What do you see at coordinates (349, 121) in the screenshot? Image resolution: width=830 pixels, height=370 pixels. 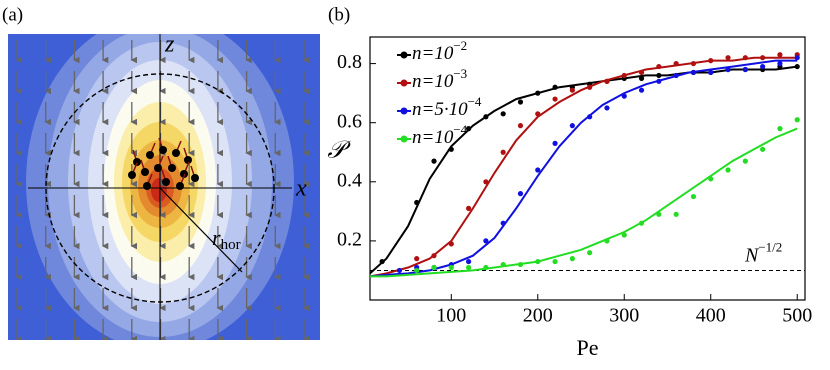 I see `y-tick-label: 0.6` at bounding box center [349, 121].